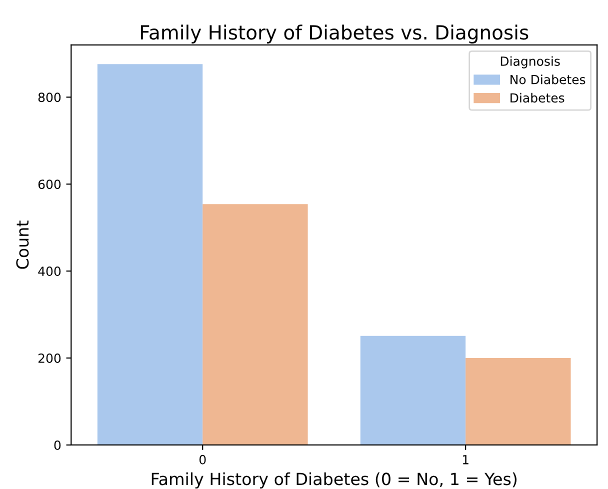 The width and height of the screenshot is (608, 489). What do you see at coordinates (548, 79) in the screenshot?
I see `legend-label: No Diabetes` at bounding box center [548, 79].